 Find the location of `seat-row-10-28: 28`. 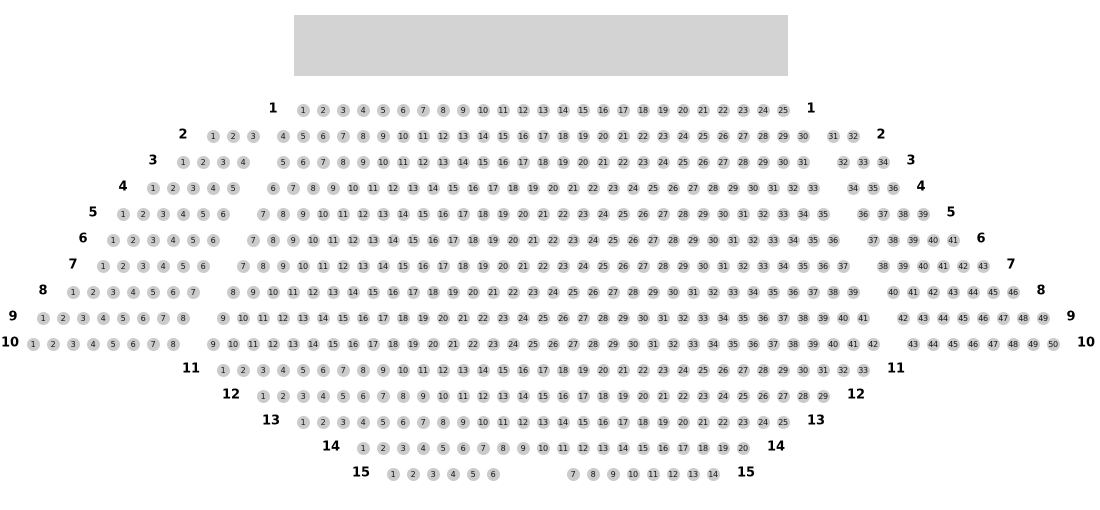

seat-row-10-28: 28 is located at coordinates (593, 344).